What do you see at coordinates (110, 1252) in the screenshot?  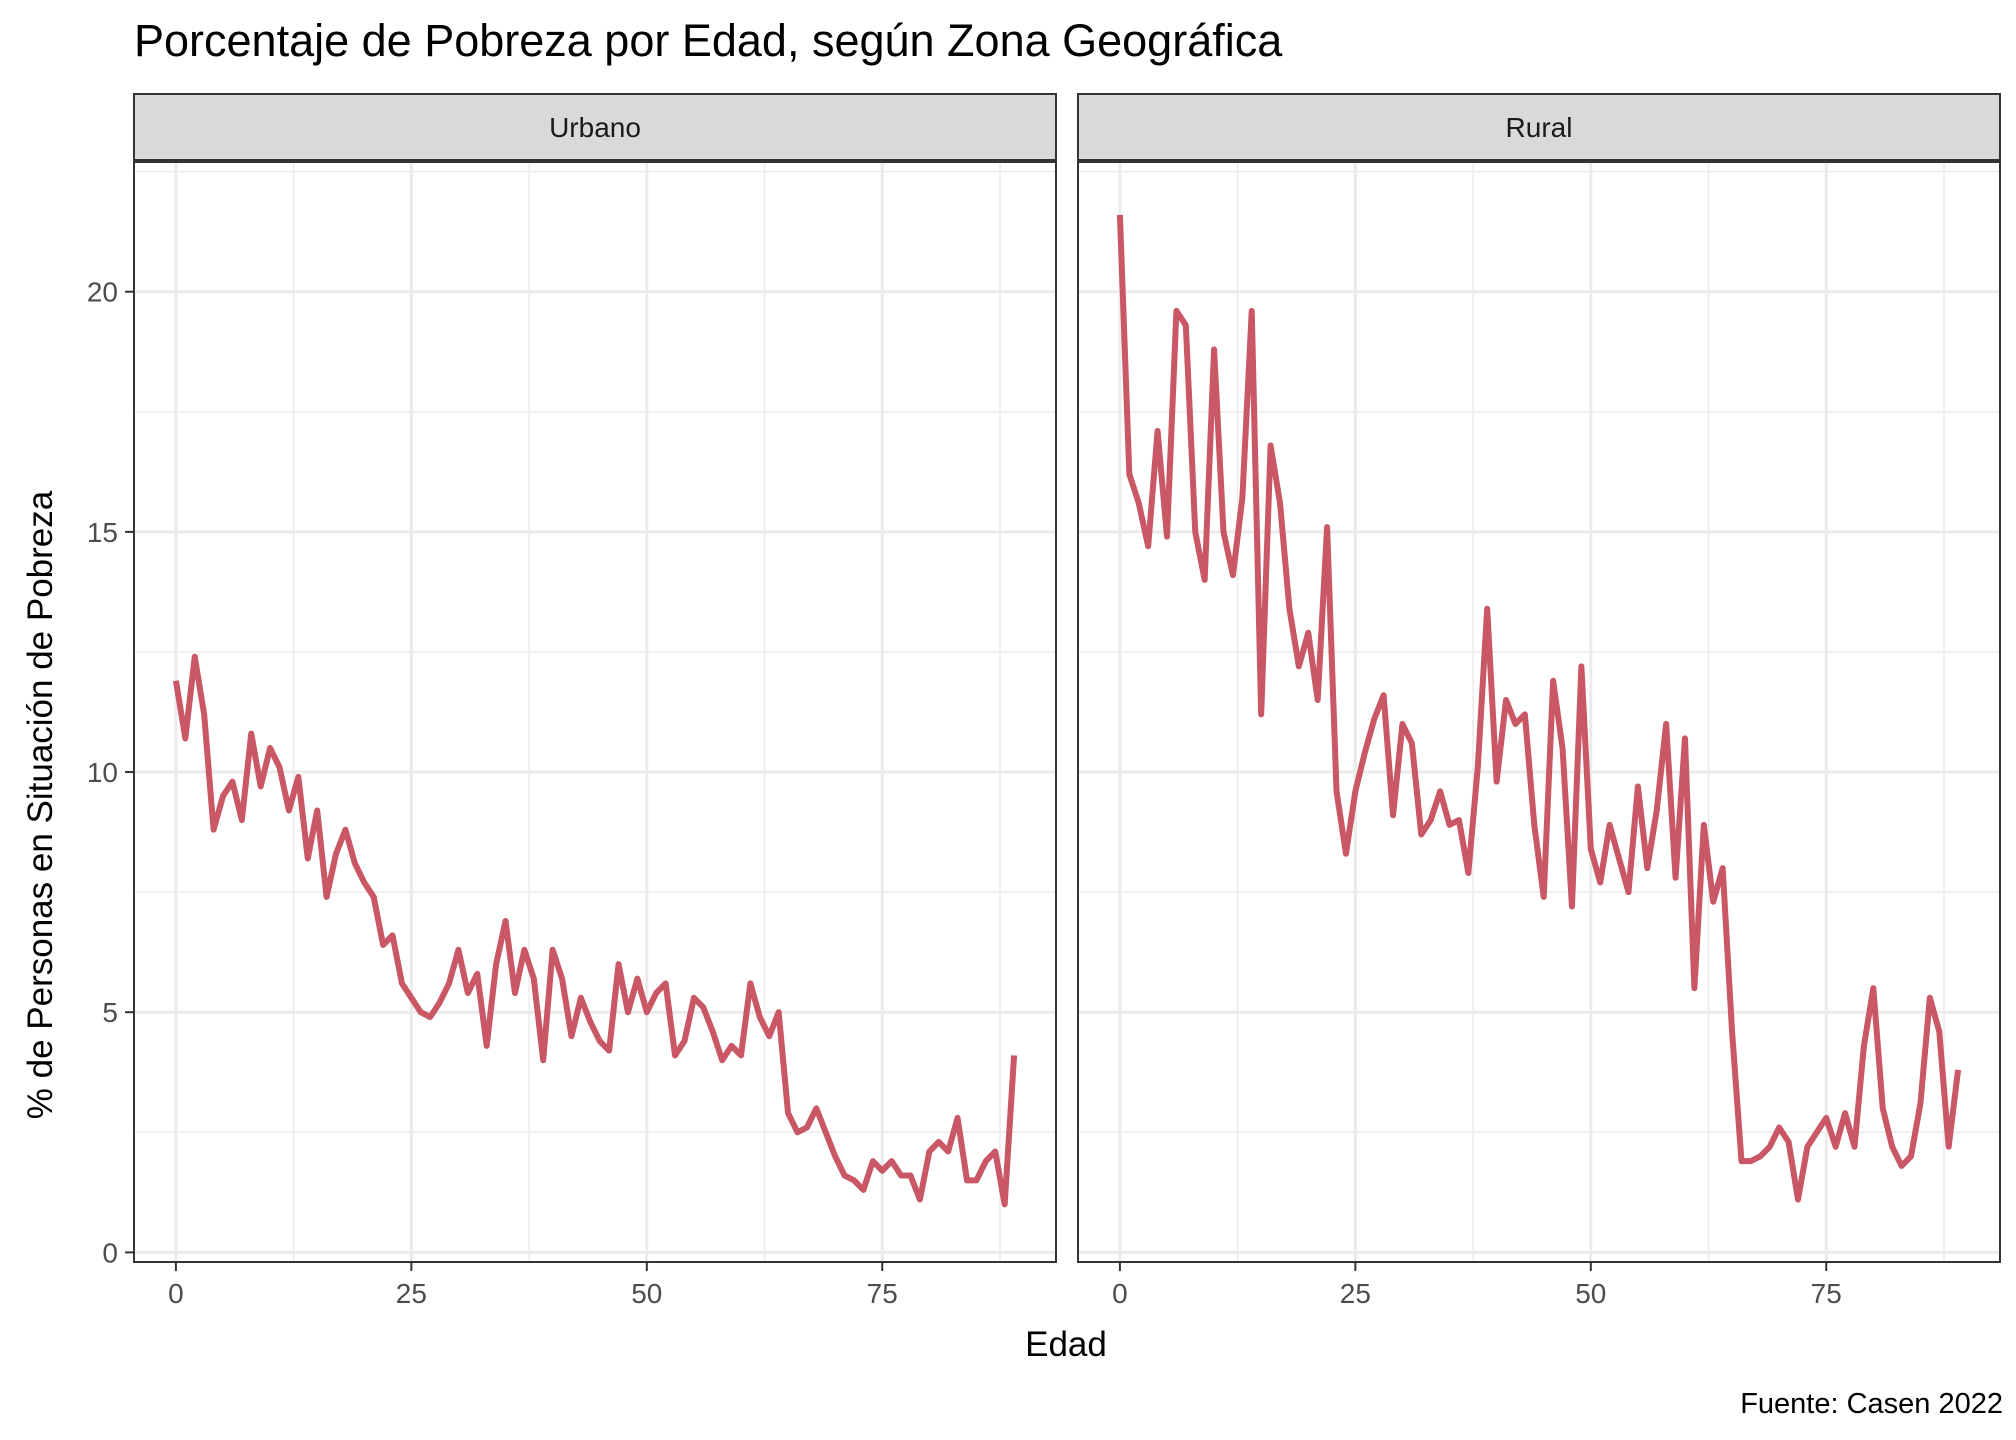 I see `y-tick-label: 0` at bounding box center [110, 1252].